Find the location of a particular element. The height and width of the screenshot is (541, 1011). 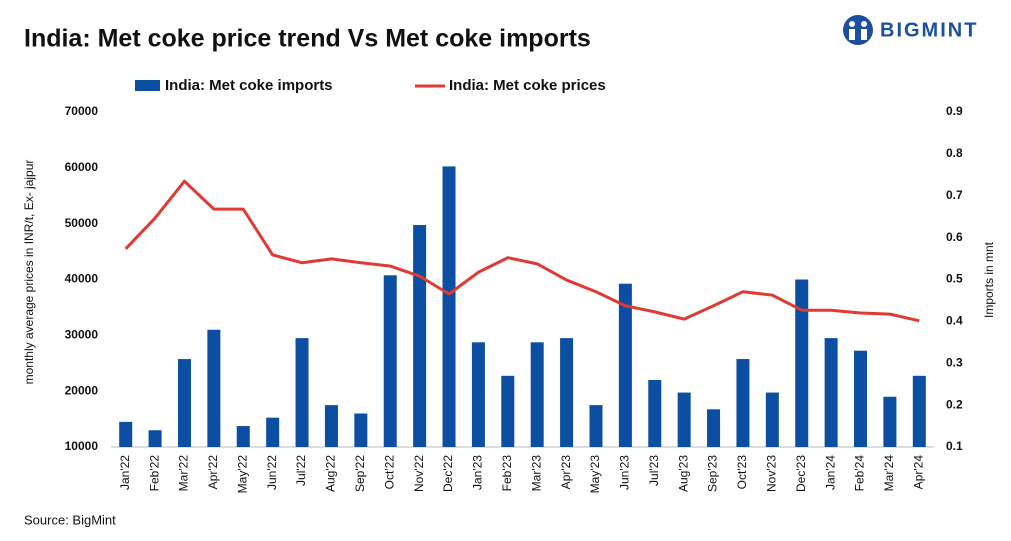

brand: BIGMINT is located at coordinates (929, 30).